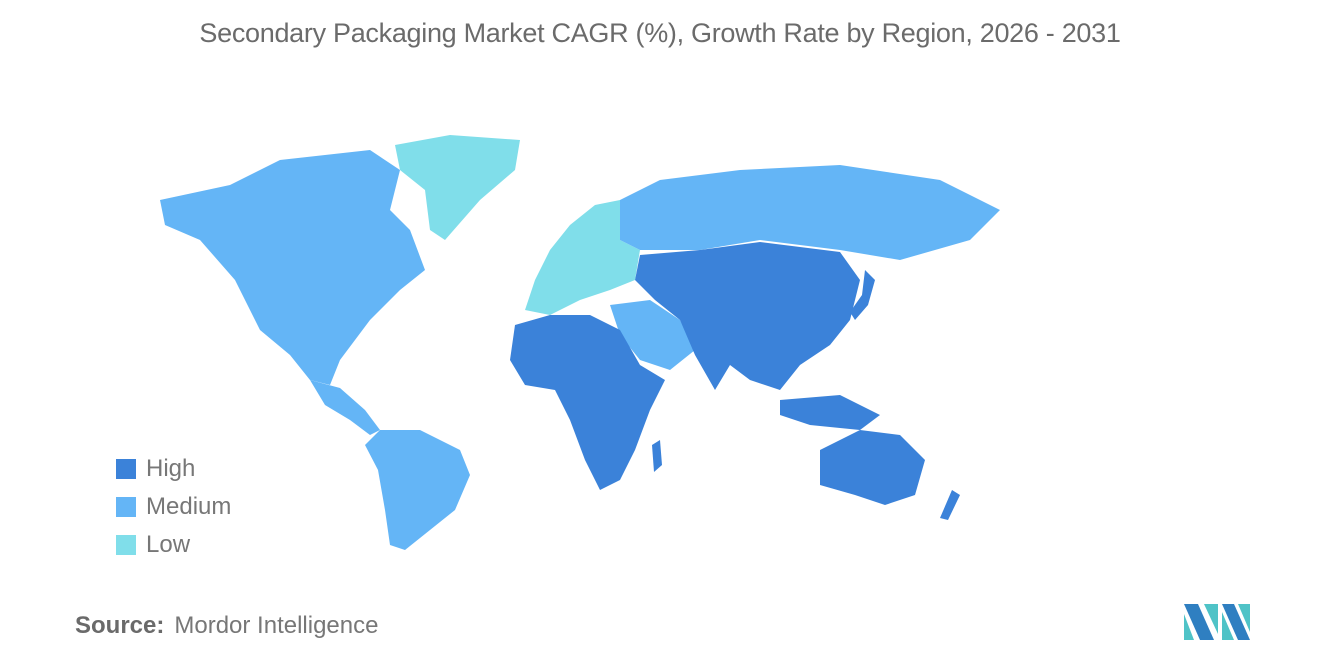  Describe the element at coordinates (657, 456) in the screenshot. I see `region-madagascar` at that location.